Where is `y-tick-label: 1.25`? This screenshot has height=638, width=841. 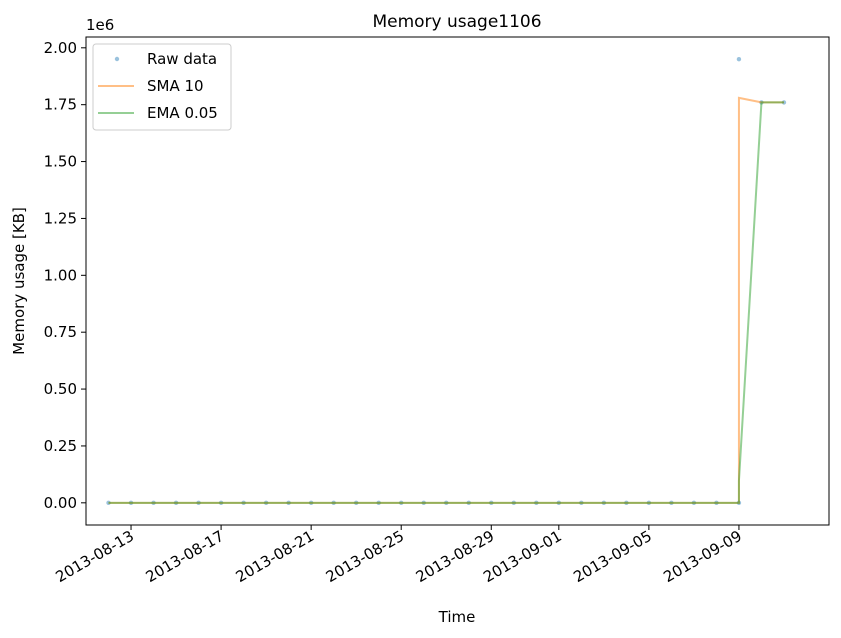 y-tick-label: 1.25 is located at coordinates (60, 218).